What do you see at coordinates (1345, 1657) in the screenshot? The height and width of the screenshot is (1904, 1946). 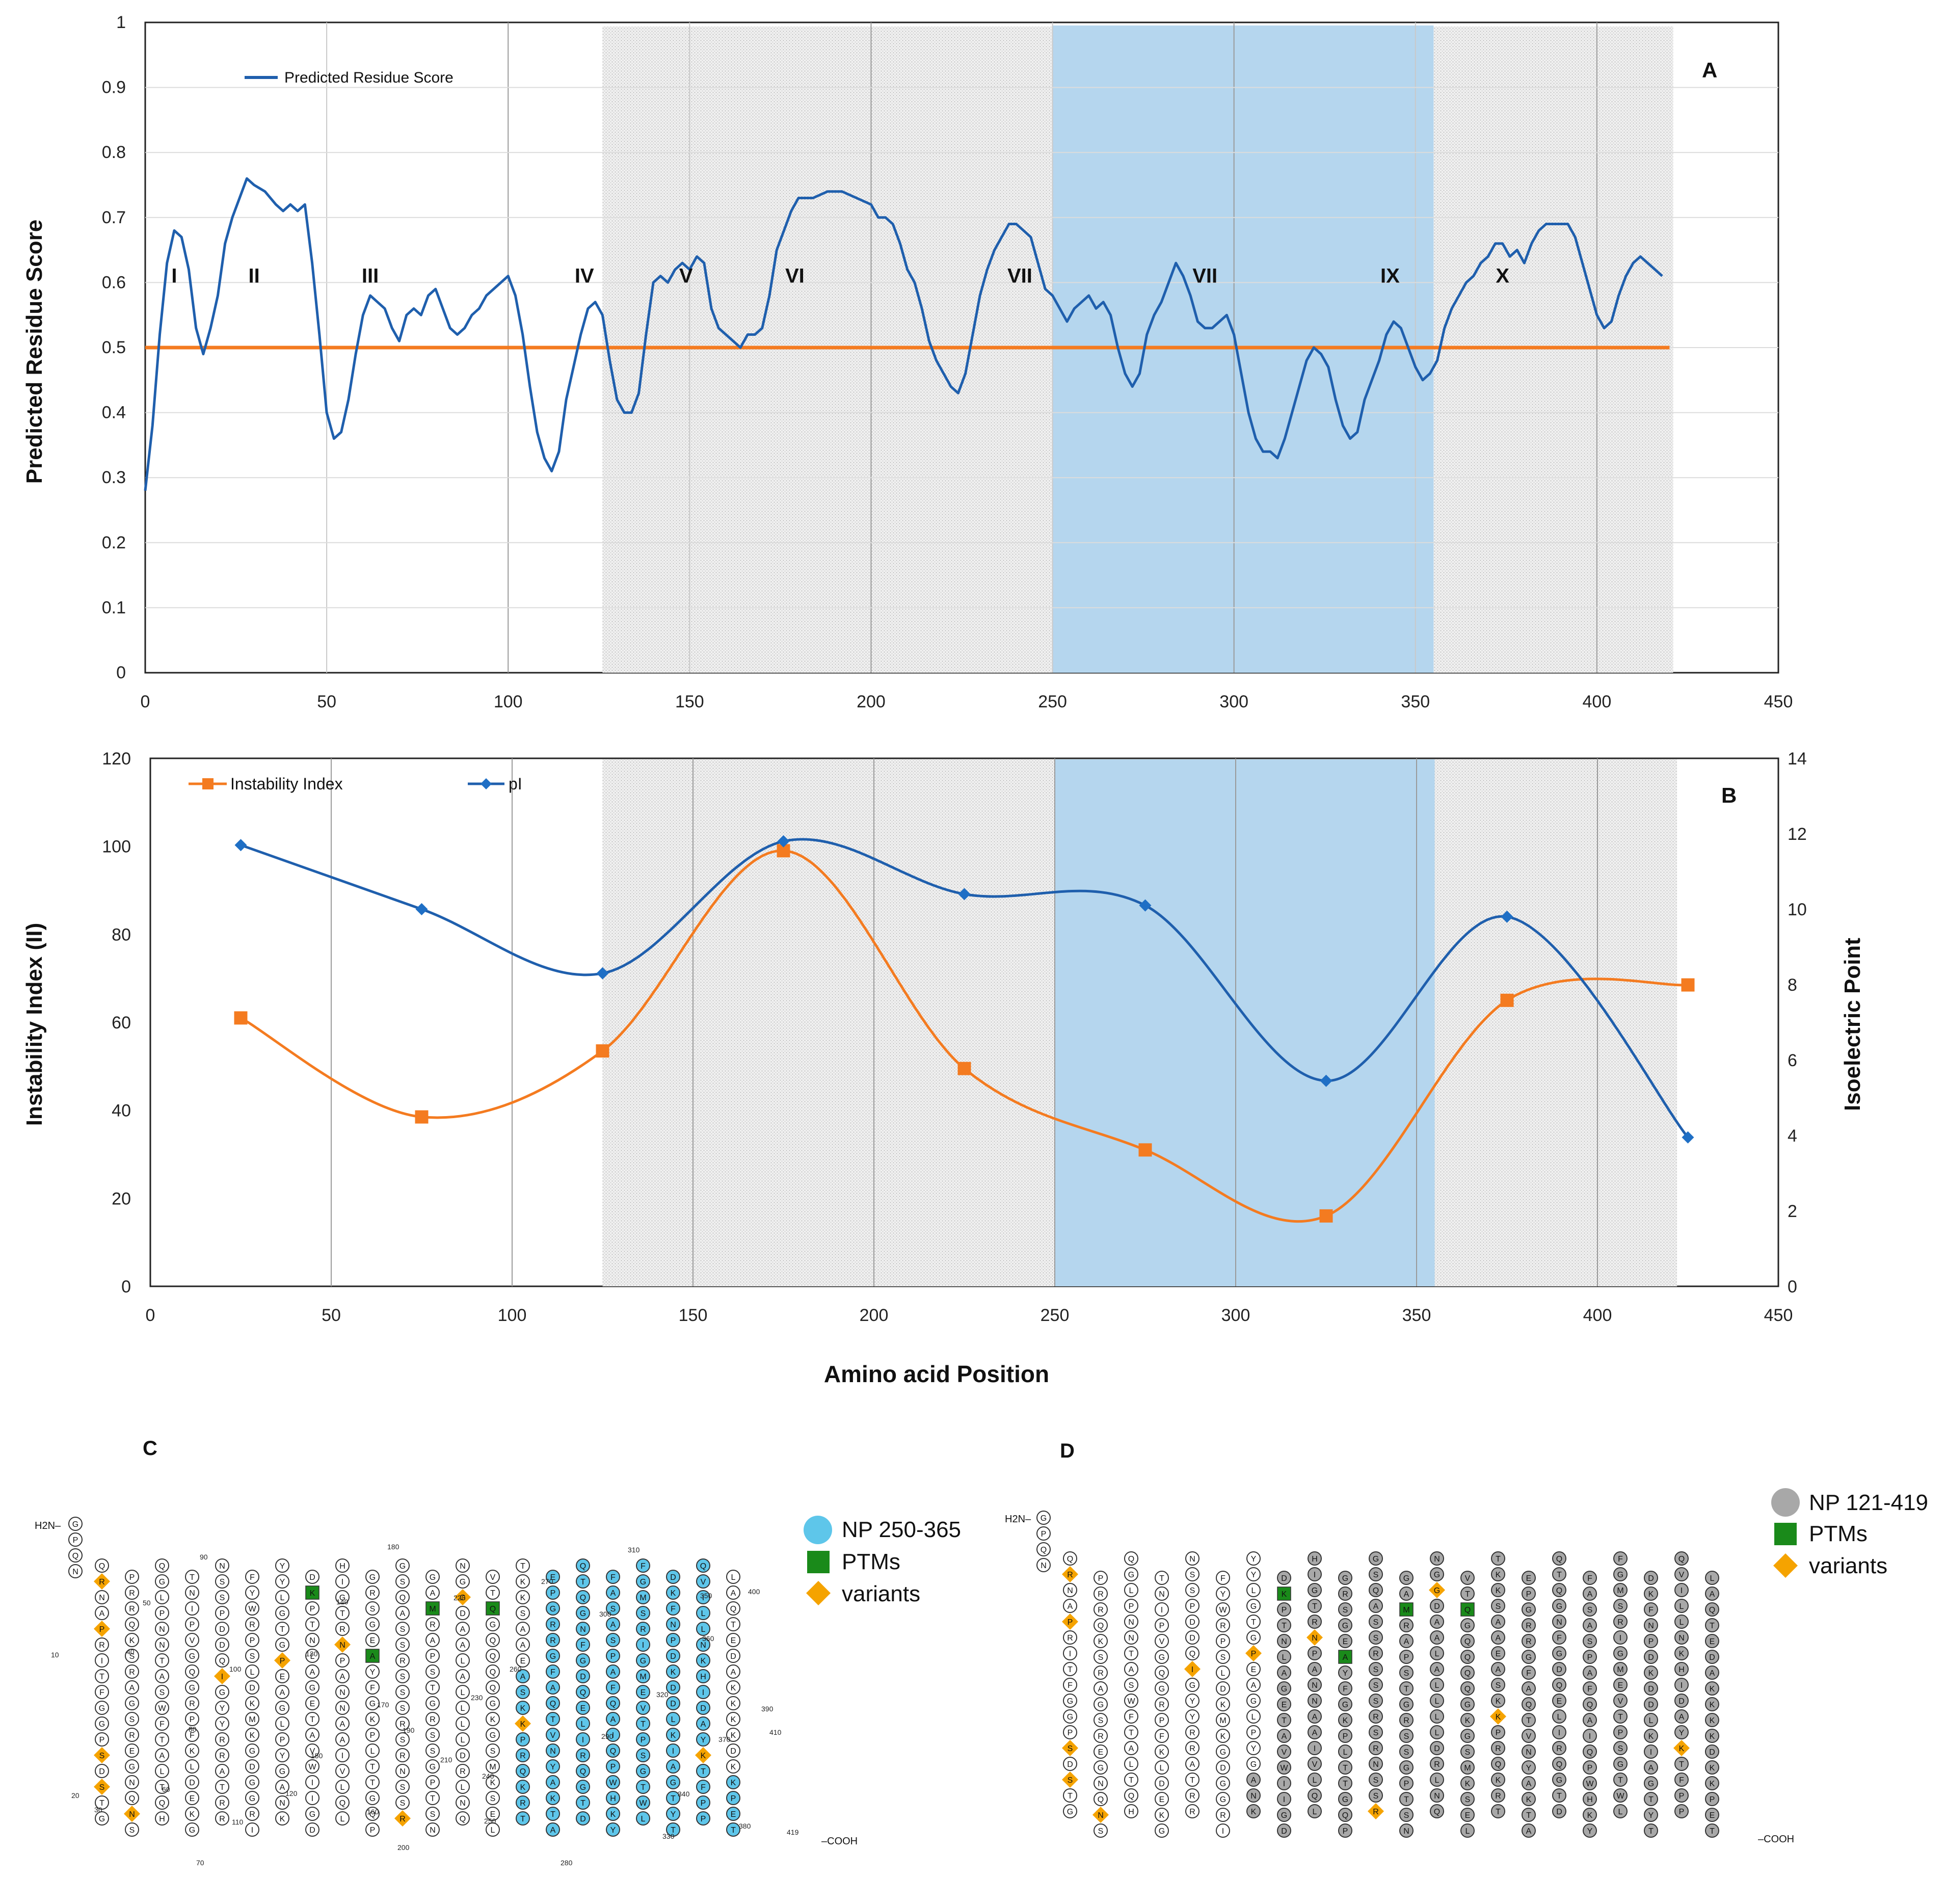 I see `ptm-residue-marker` at bounding box center [1345, 1657].